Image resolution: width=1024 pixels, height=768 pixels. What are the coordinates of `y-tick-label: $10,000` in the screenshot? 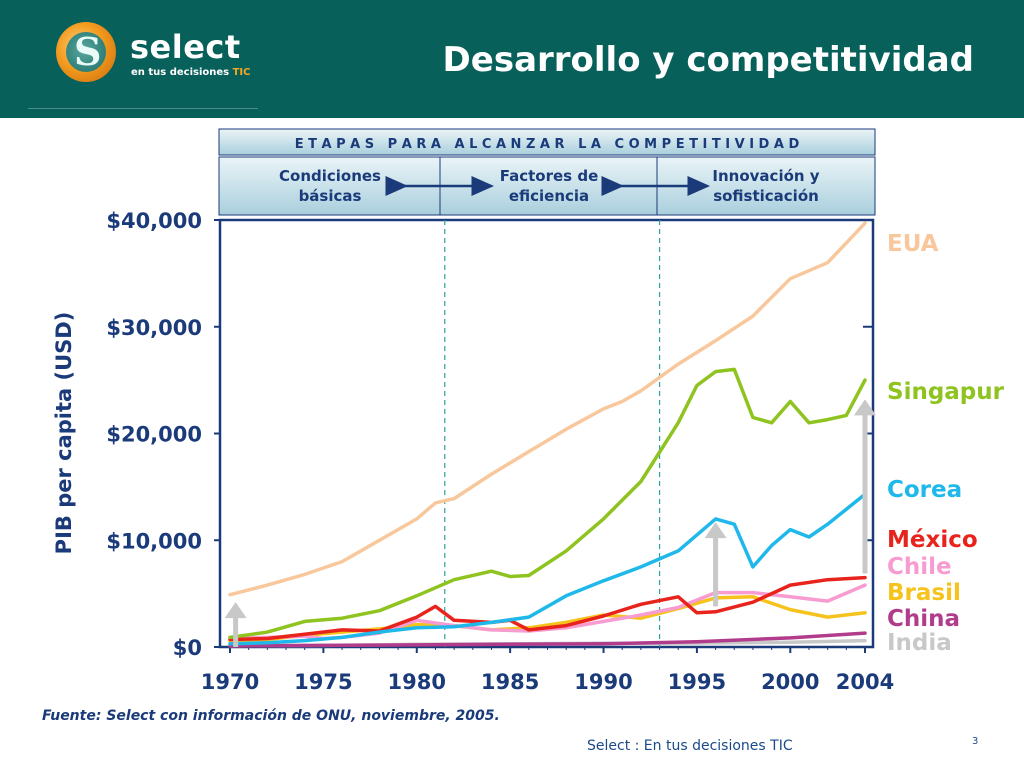 It's located at (154, 541).